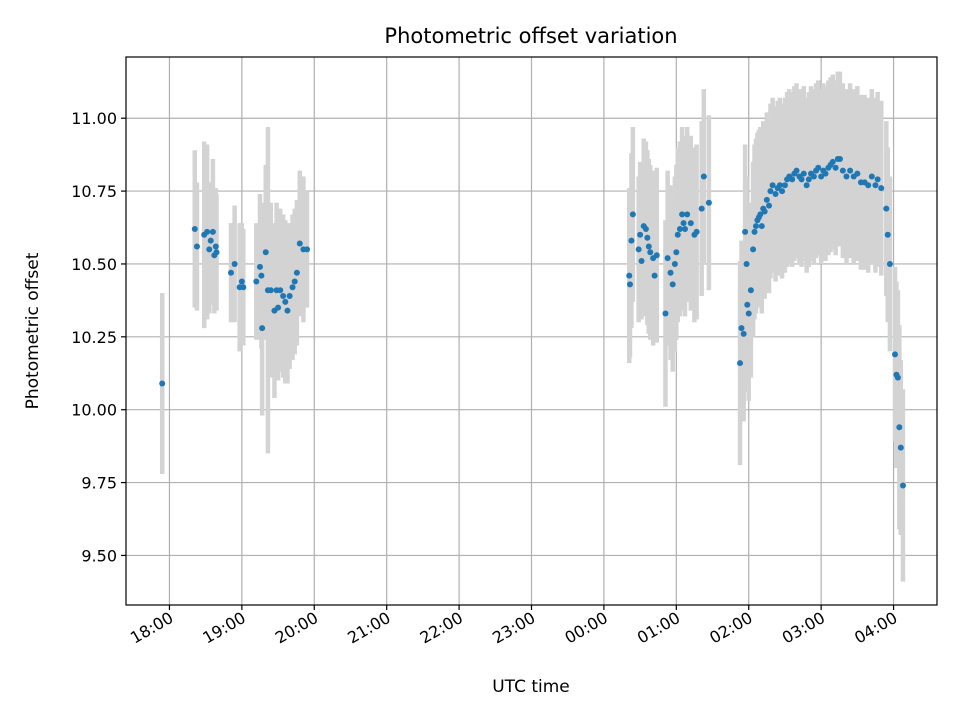  I want to click on x-tick-label: 18:00, so click(151, 628).